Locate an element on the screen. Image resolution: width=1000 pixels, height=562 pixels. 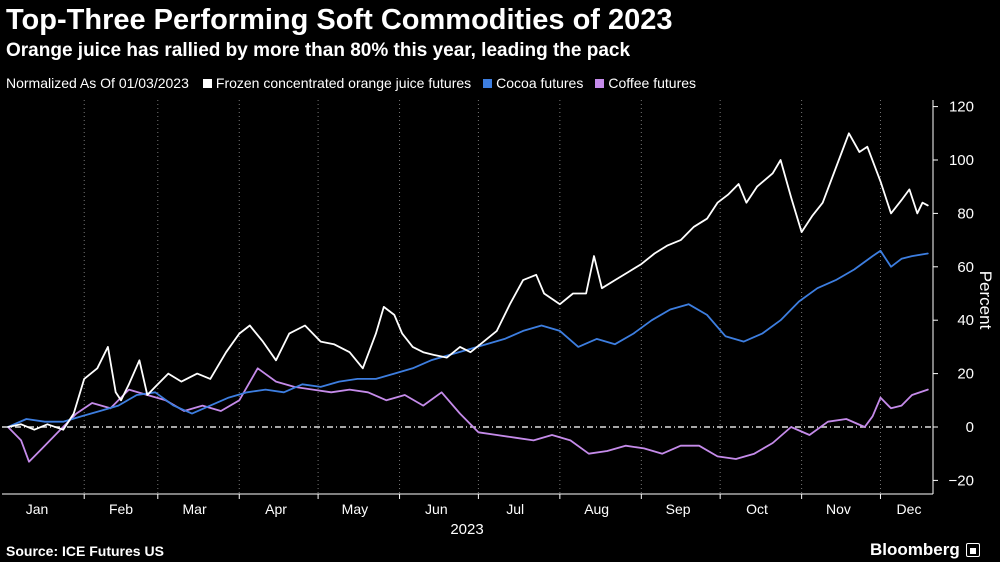
bloomberg-logo-icon is located at coordinates (972, 550).